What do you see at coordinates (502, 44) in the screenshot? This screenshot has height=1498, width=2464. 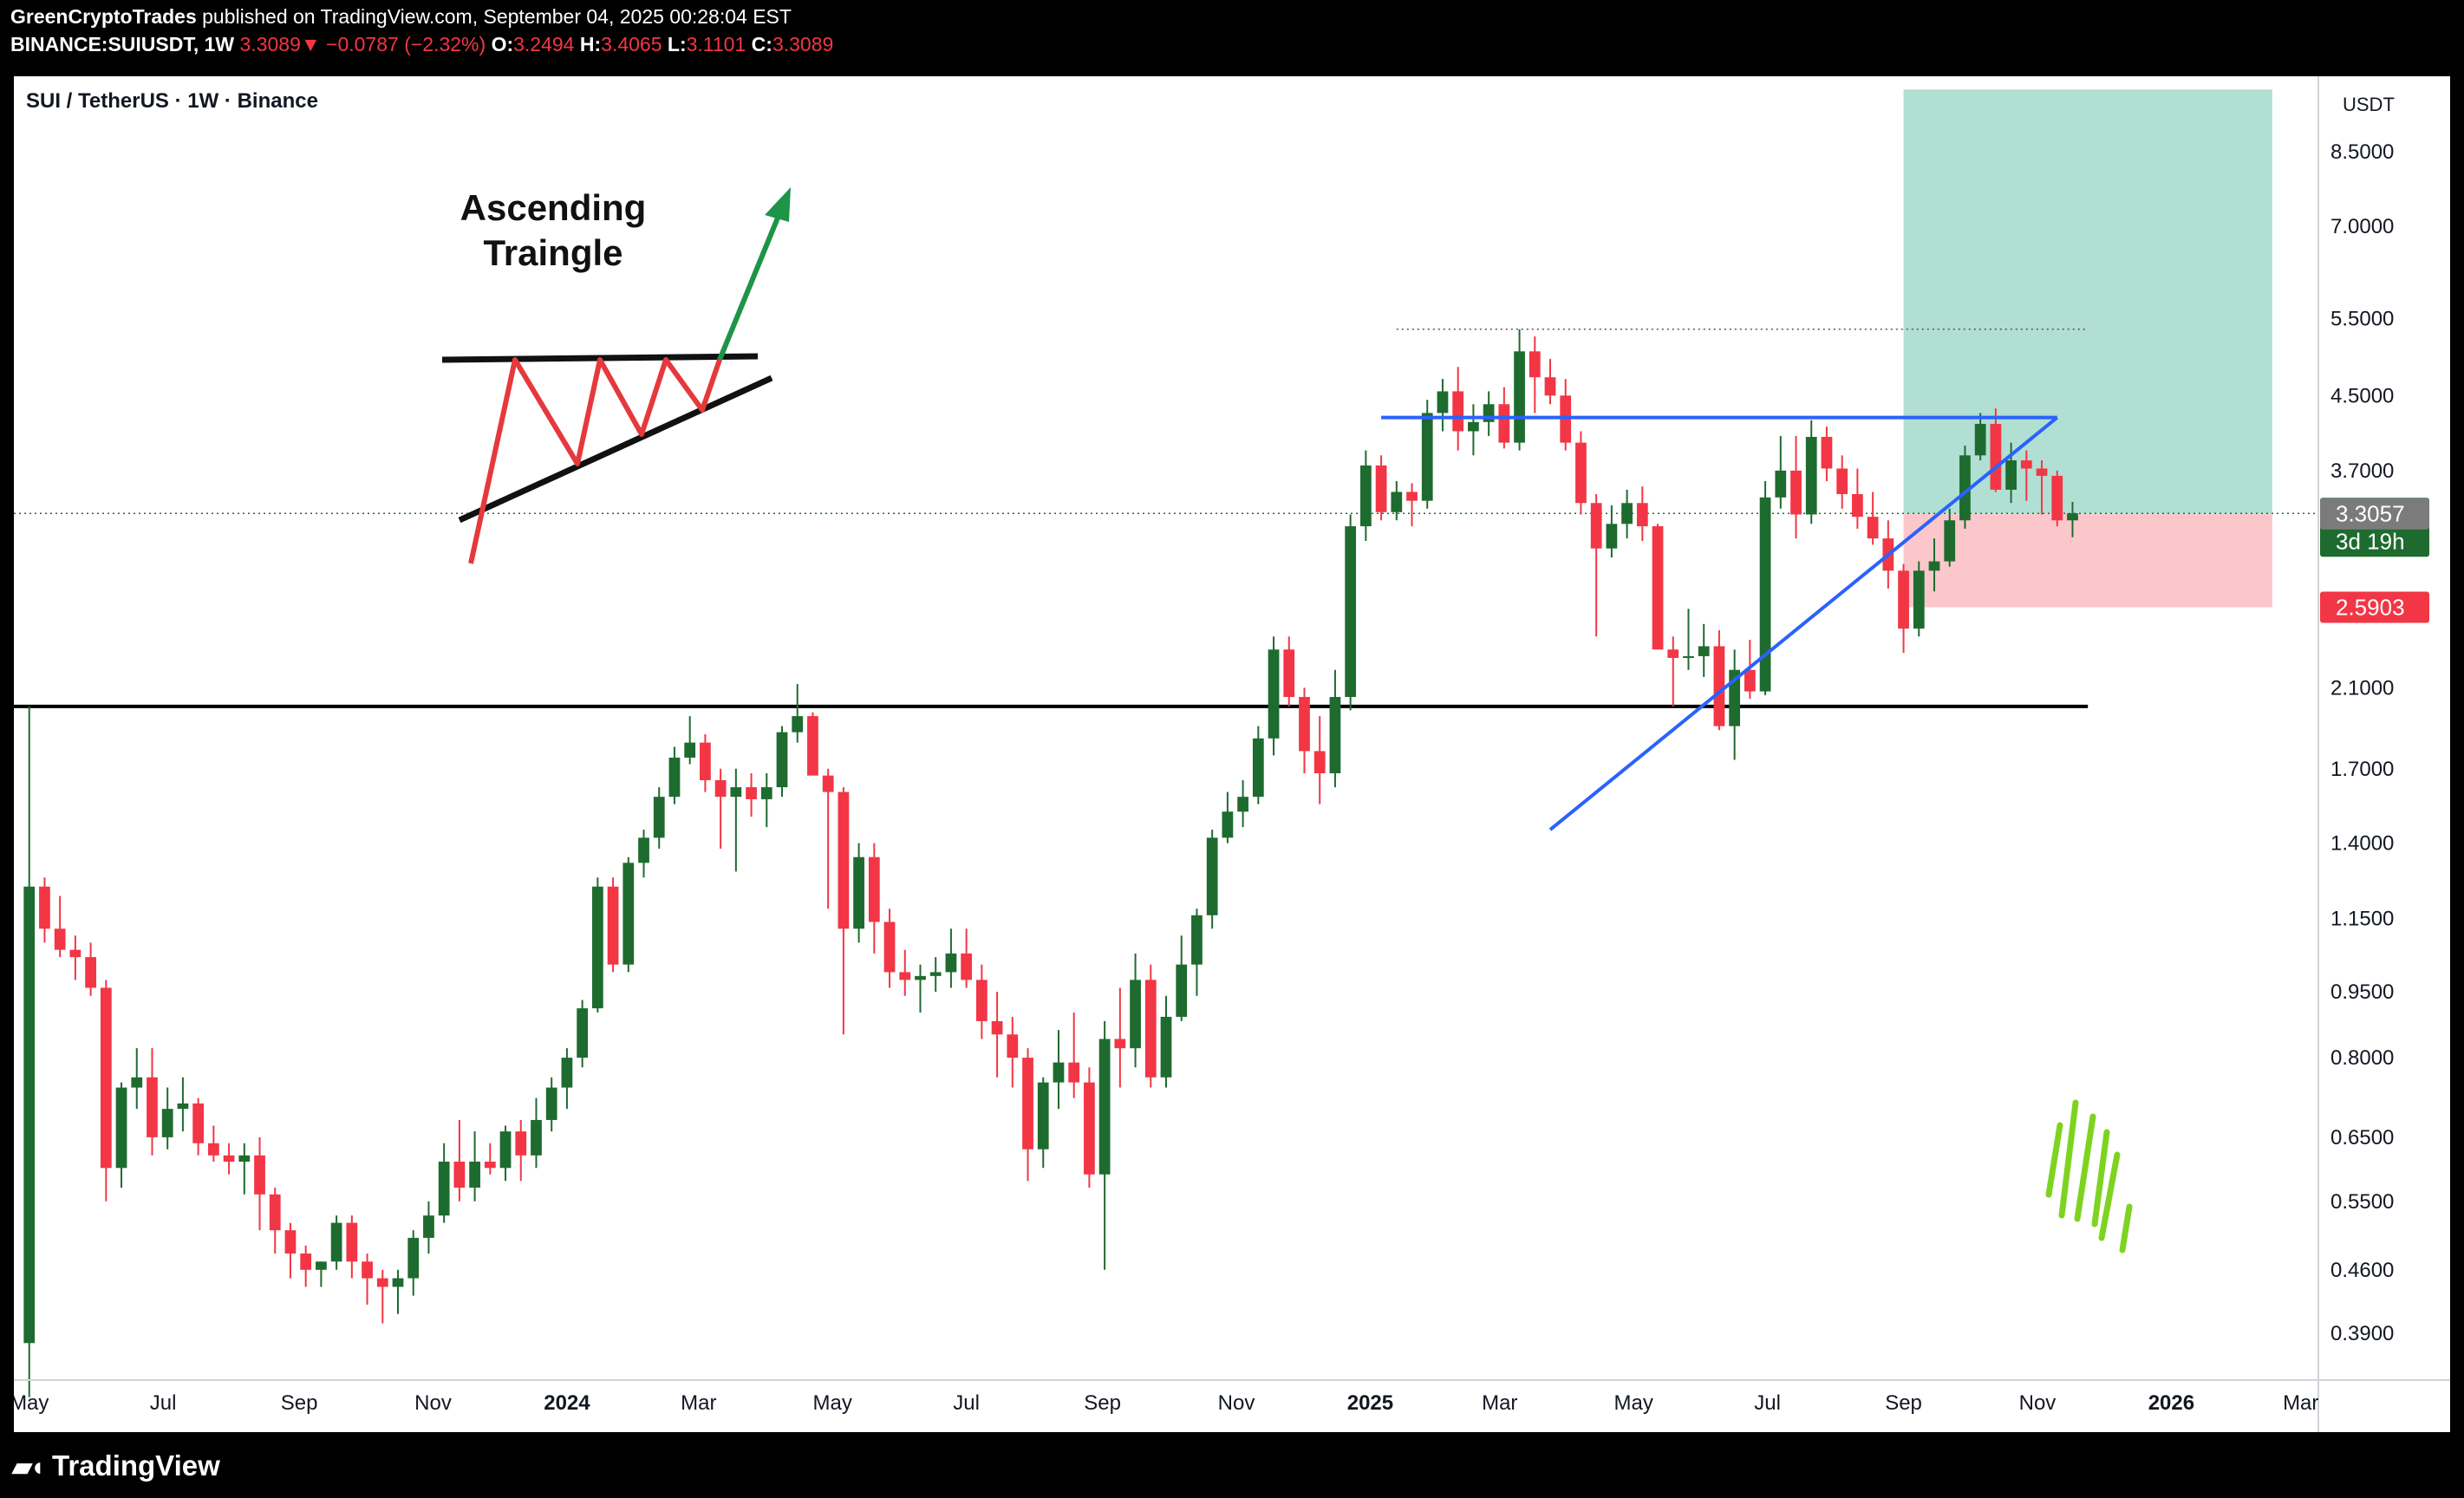 I see `open-label: O:` at bounding box center [502, 44].